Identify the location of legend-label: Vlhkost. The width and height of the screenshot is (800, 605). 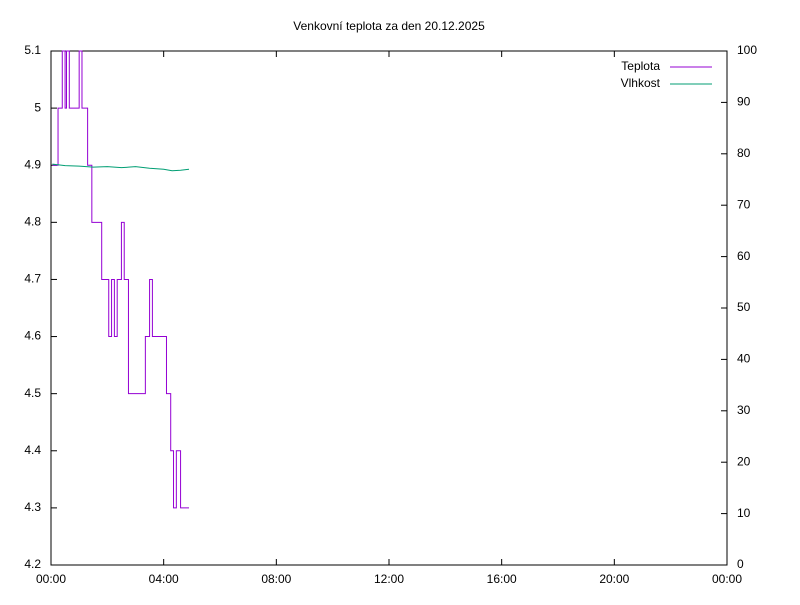
(641, 83).